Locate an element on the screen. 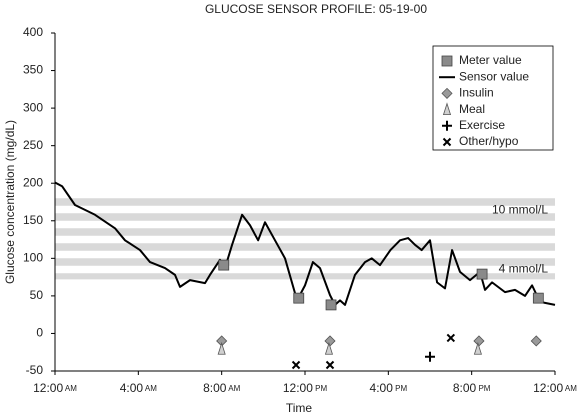 The image size is (578, 418). chart-title: GLUCOSE SENSOR PROFILE: 05-19-00 is located at coordinates (316, 9).